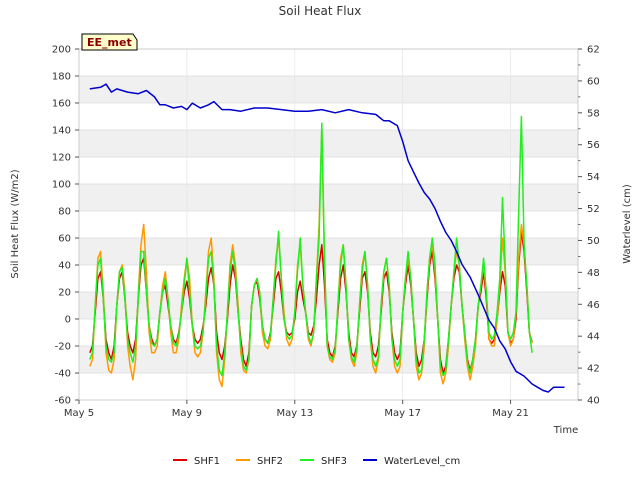 Image resolution: width=640 pixels, height=480 pixels. I want to click on y-tick-label: 180, so click(61, 77).